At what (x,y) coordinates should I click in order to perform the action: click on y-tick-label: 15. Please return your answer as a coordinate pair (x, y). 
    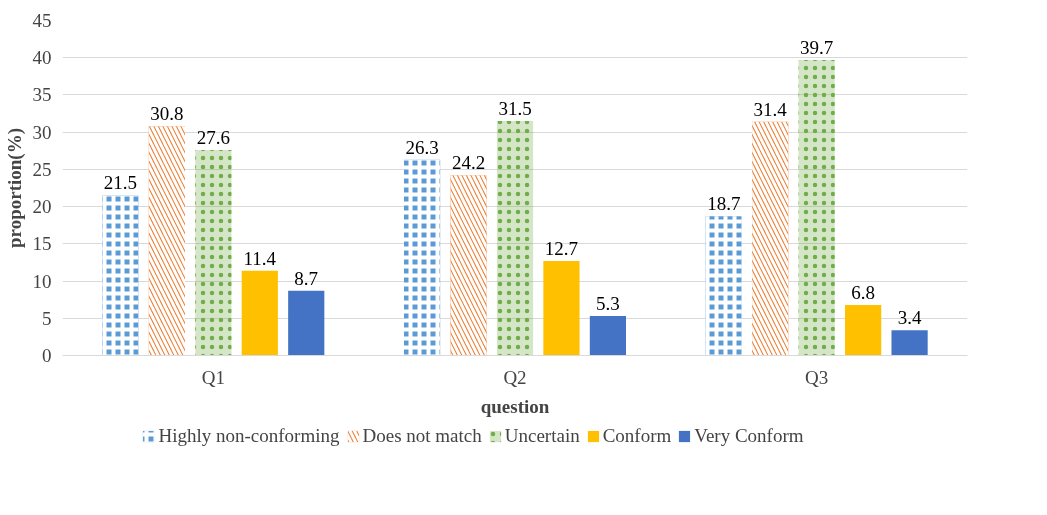
    Looking at the image, I should click on (42, 244).